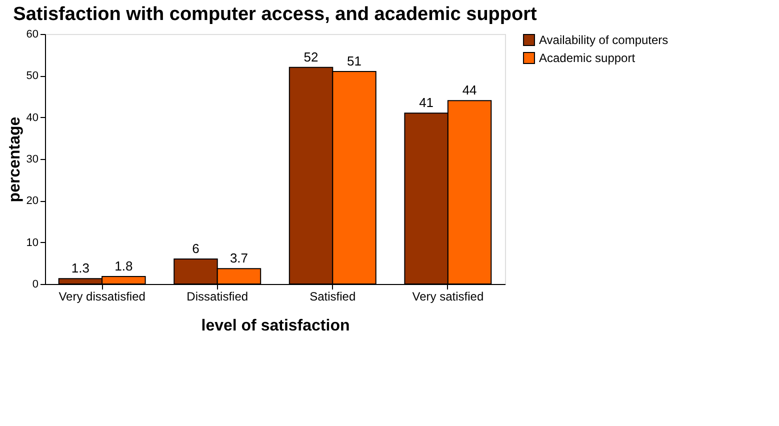  I want to click on data-label: 41, so click(426, 102).